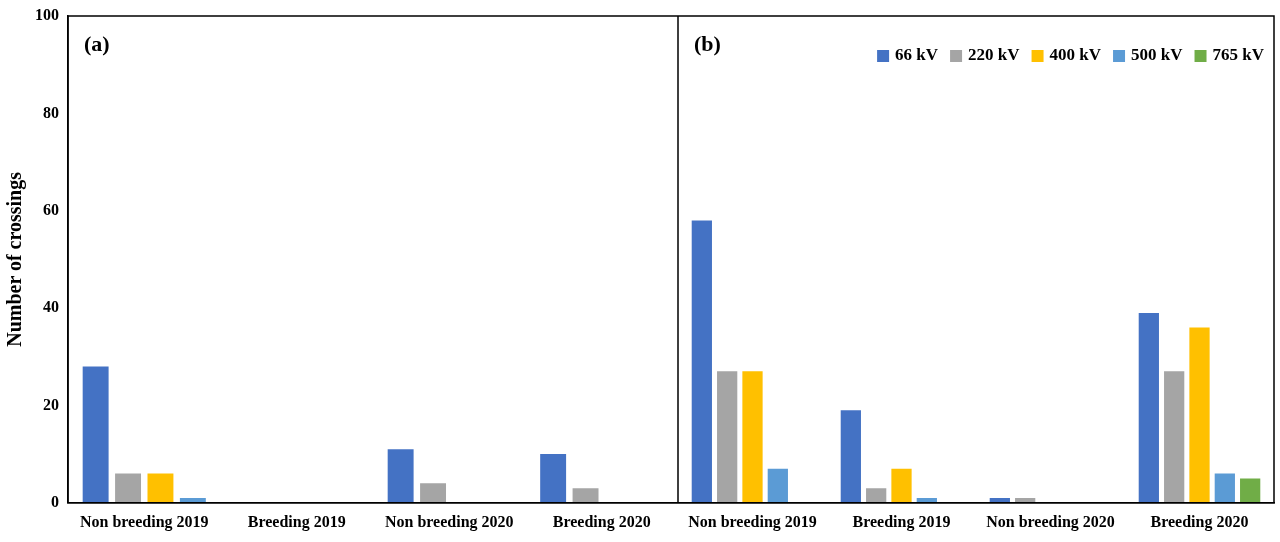  Describe the element at coordinates (55, 501) in the screenshot. I see `y-tick-label: 0` at that location.